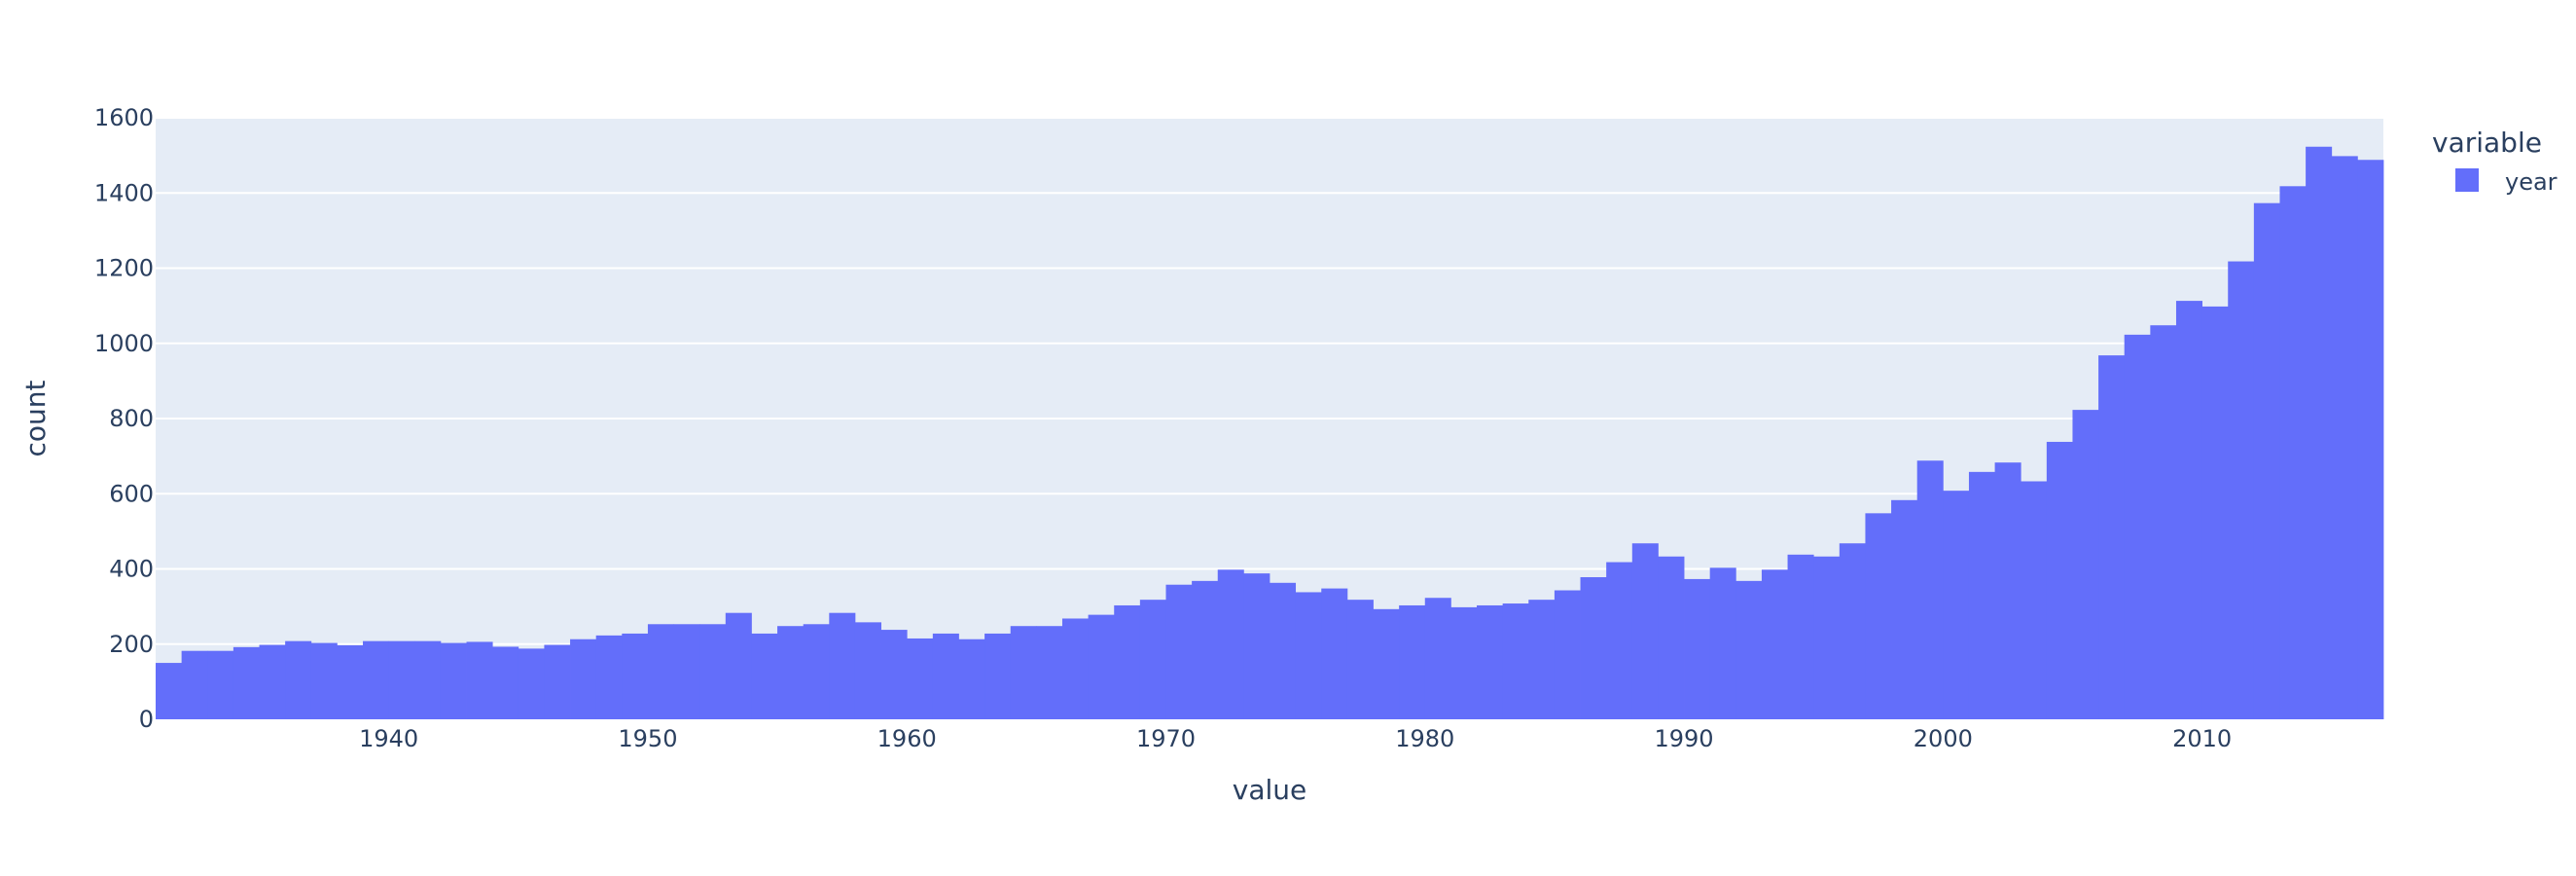 The width and height of the screenshot is (2576, 876). What do you see at coordinates (2059, 580) in the screenshot?
I see `bar-2004` at bounding box center [2059, 580].